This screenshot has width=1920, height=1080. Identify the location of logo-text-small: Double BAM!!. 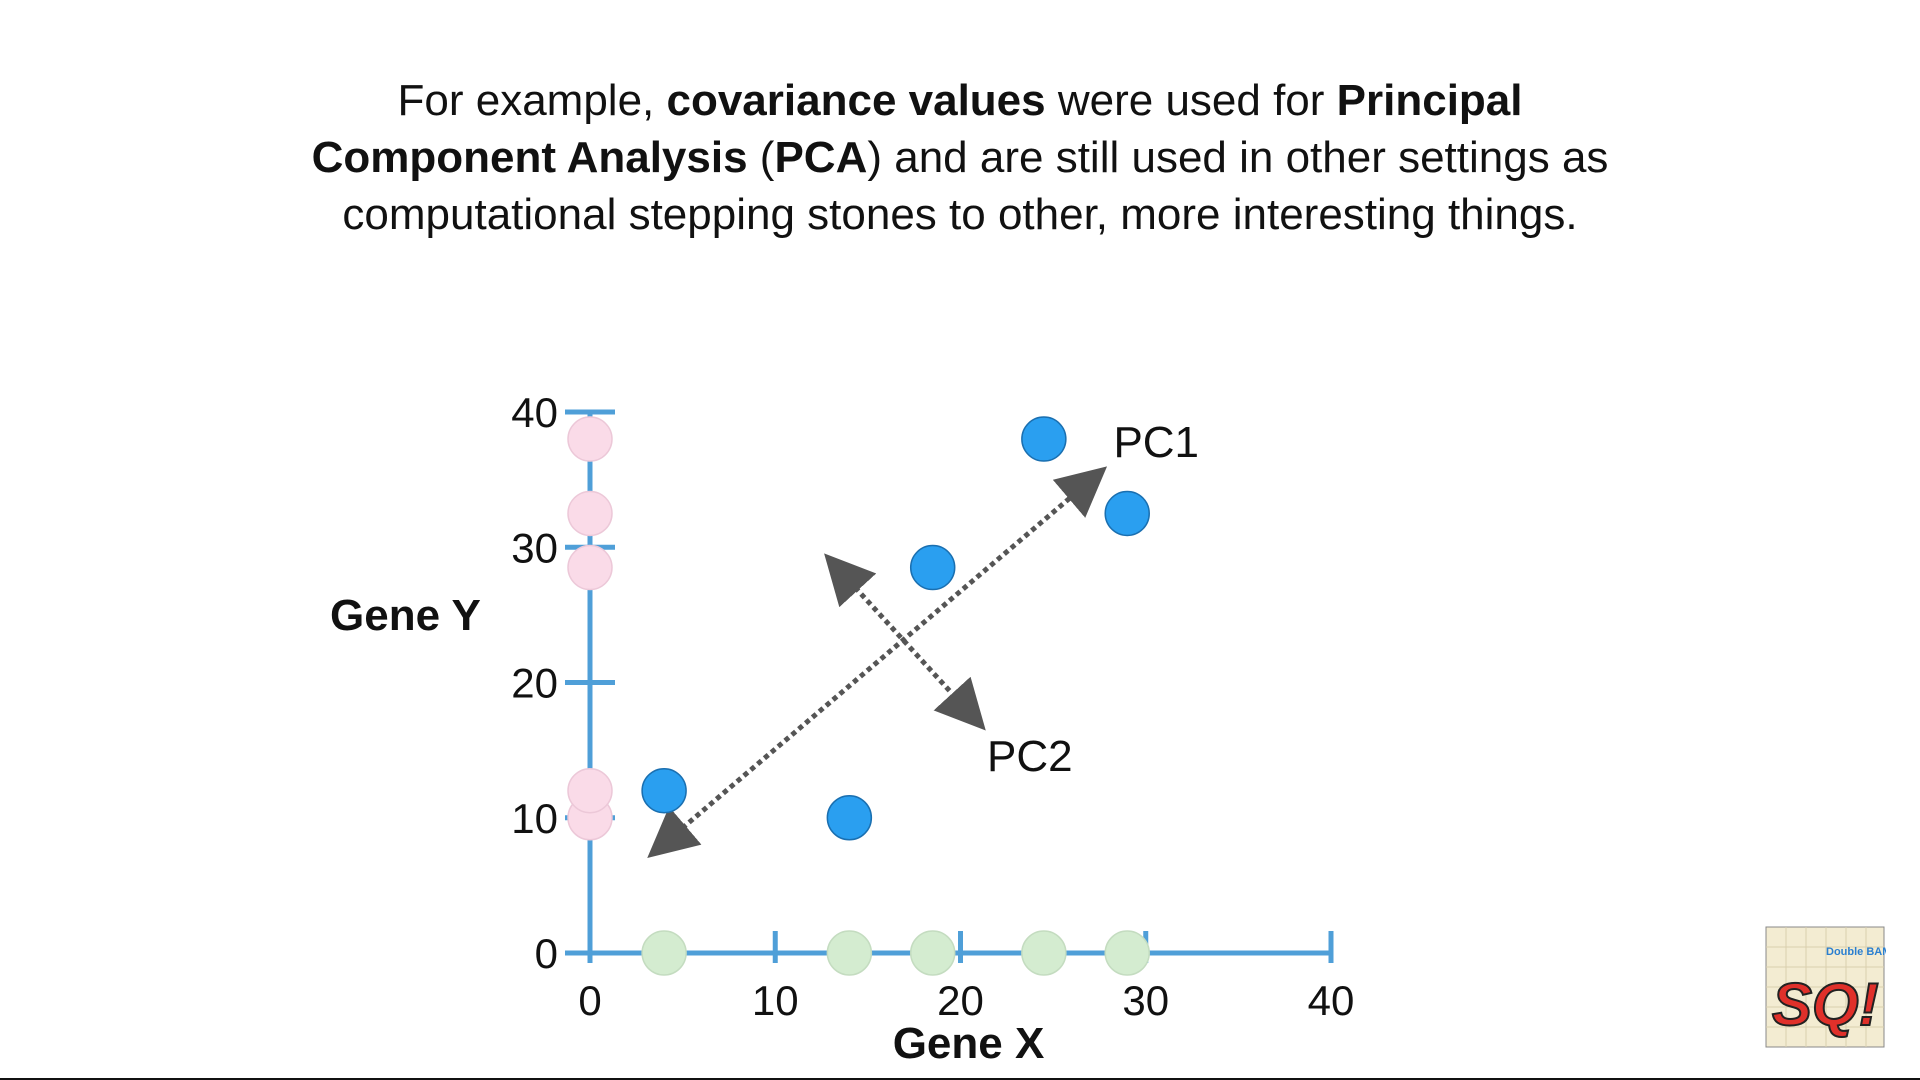
(1856, 952).